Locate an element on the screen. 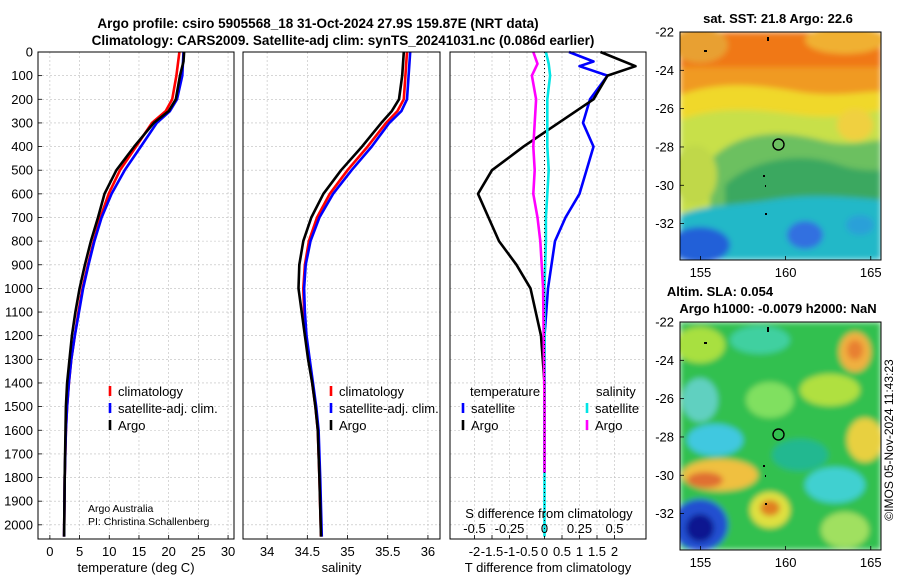 Image resolution: width=900 pixels, height=580 pixels. timestamp-stamp: ©IMOS 05-Nov-2024 11:43:23 is located at coordinates (889, 440).